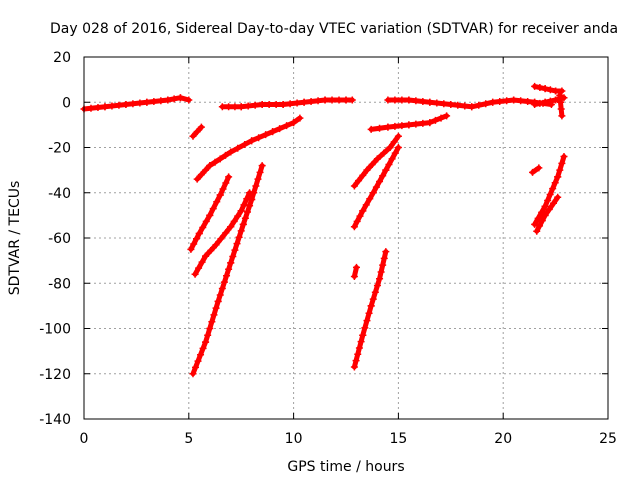  I want to click on x-tick-label: 20, so click(503, 439).